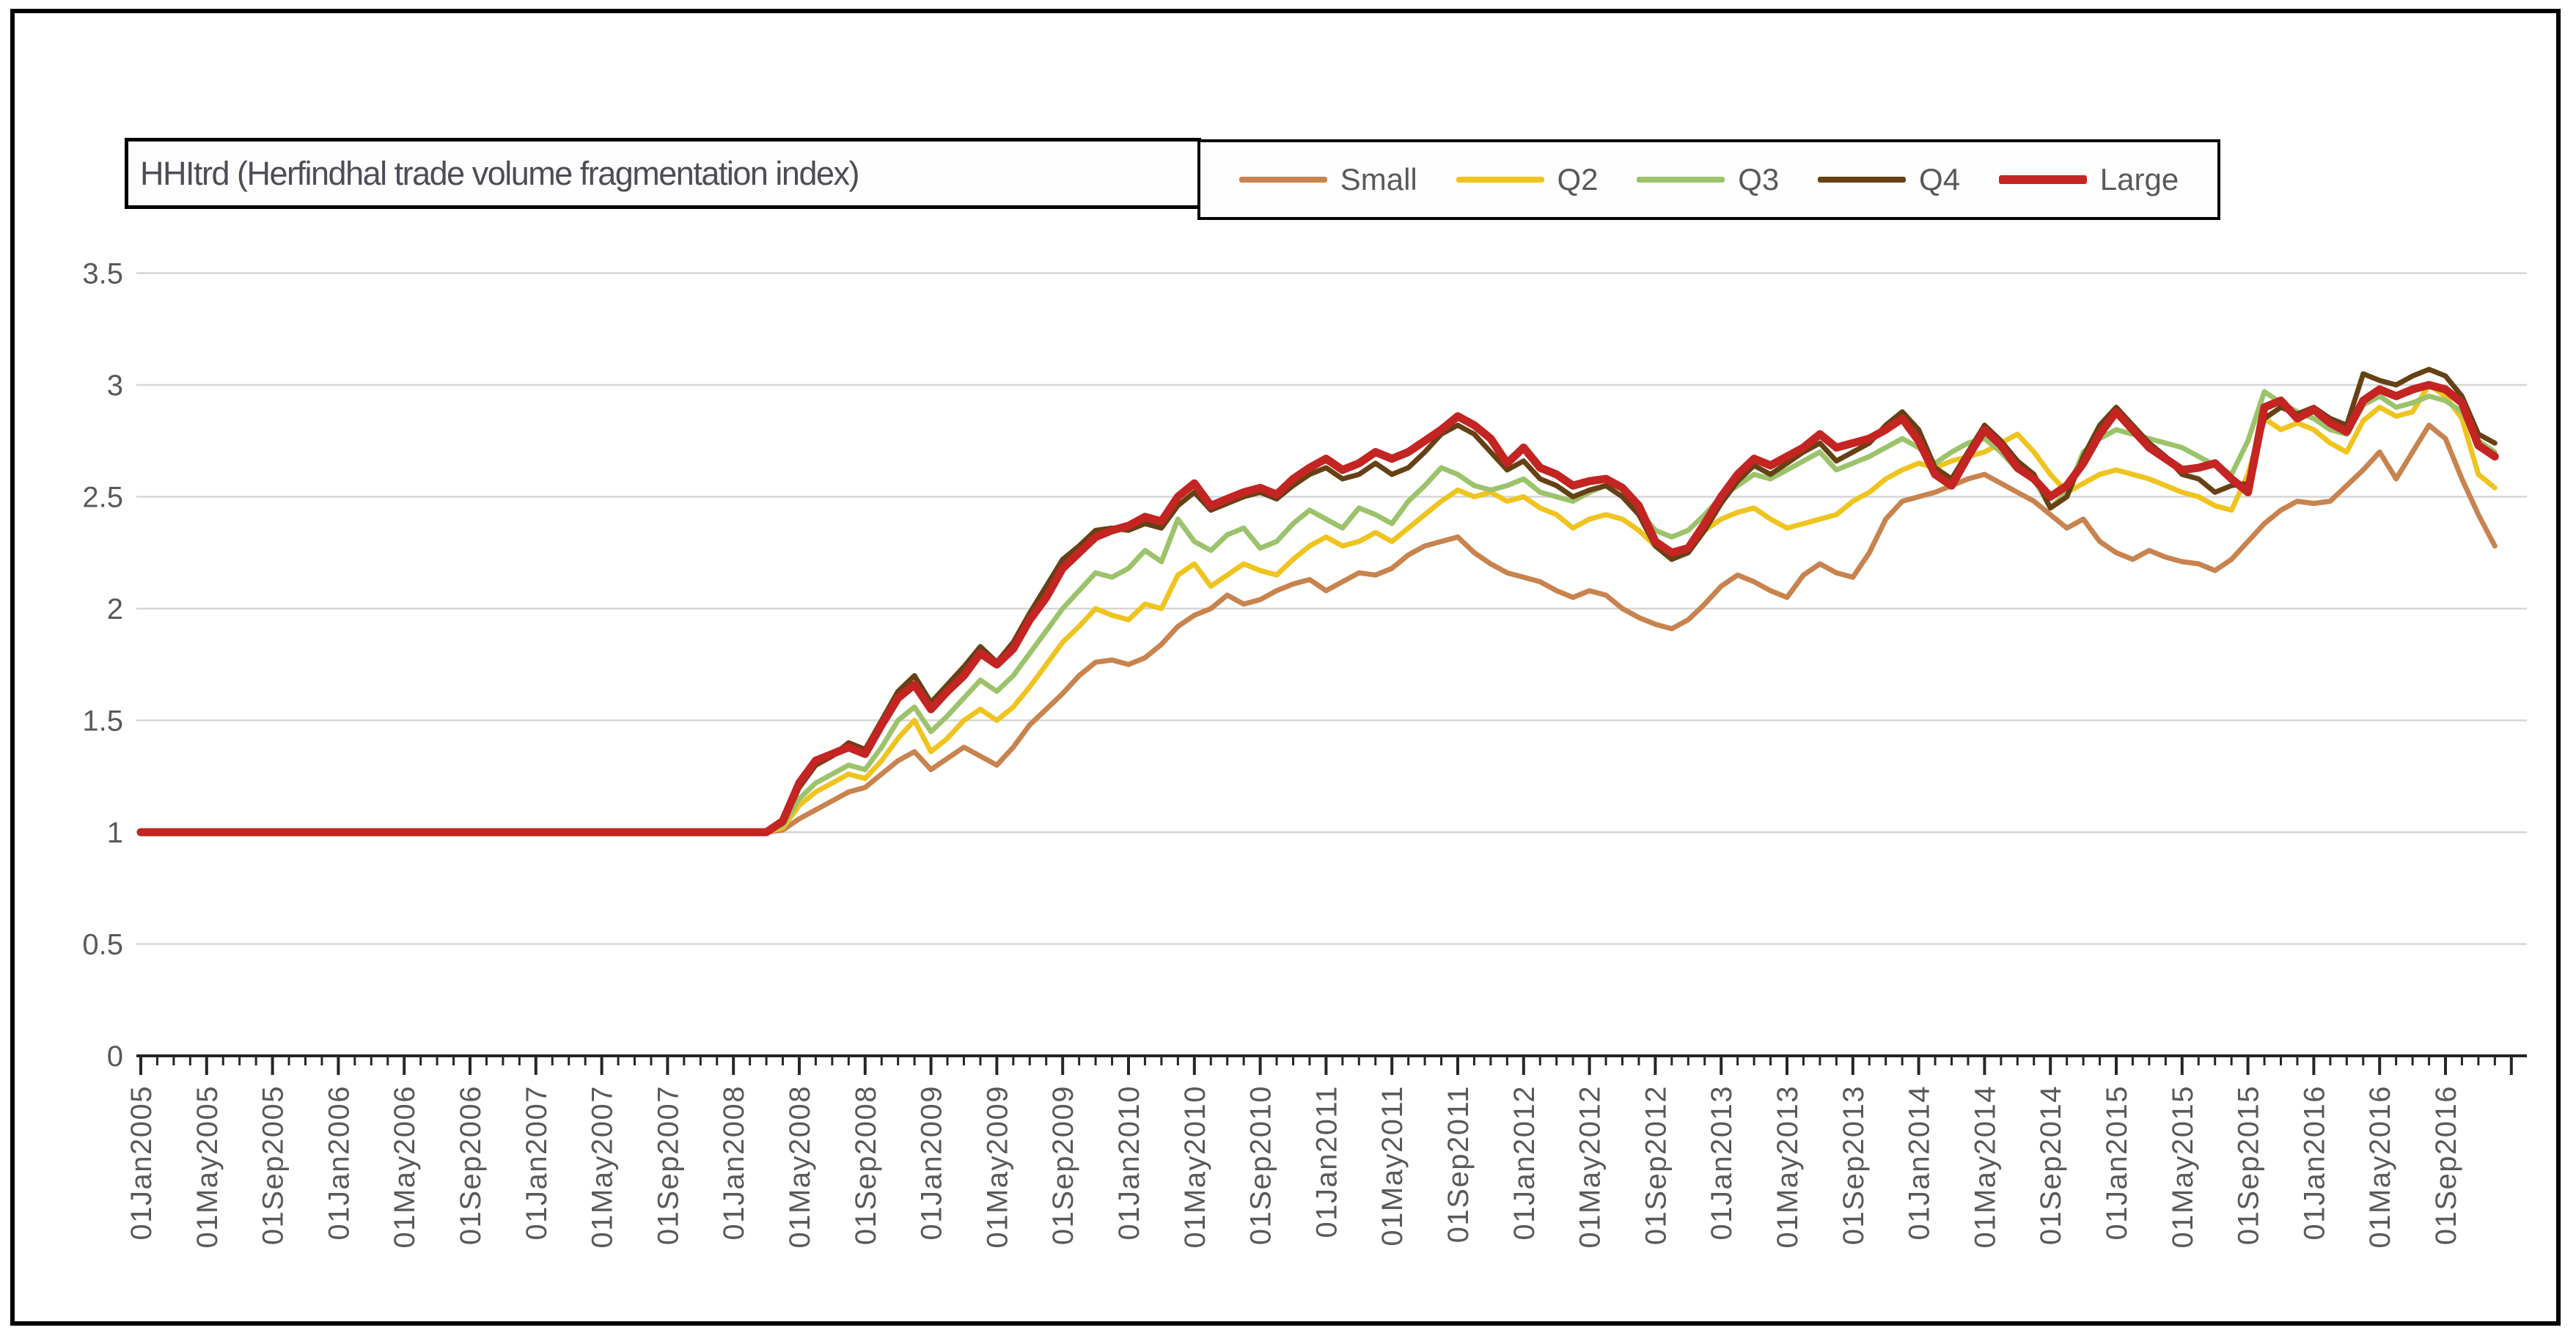 The height and width of the screenshot is (1344, 2576). I want to click on x-axis-label-01Jan2010: 01Jan2010, so click(1129, 1162).